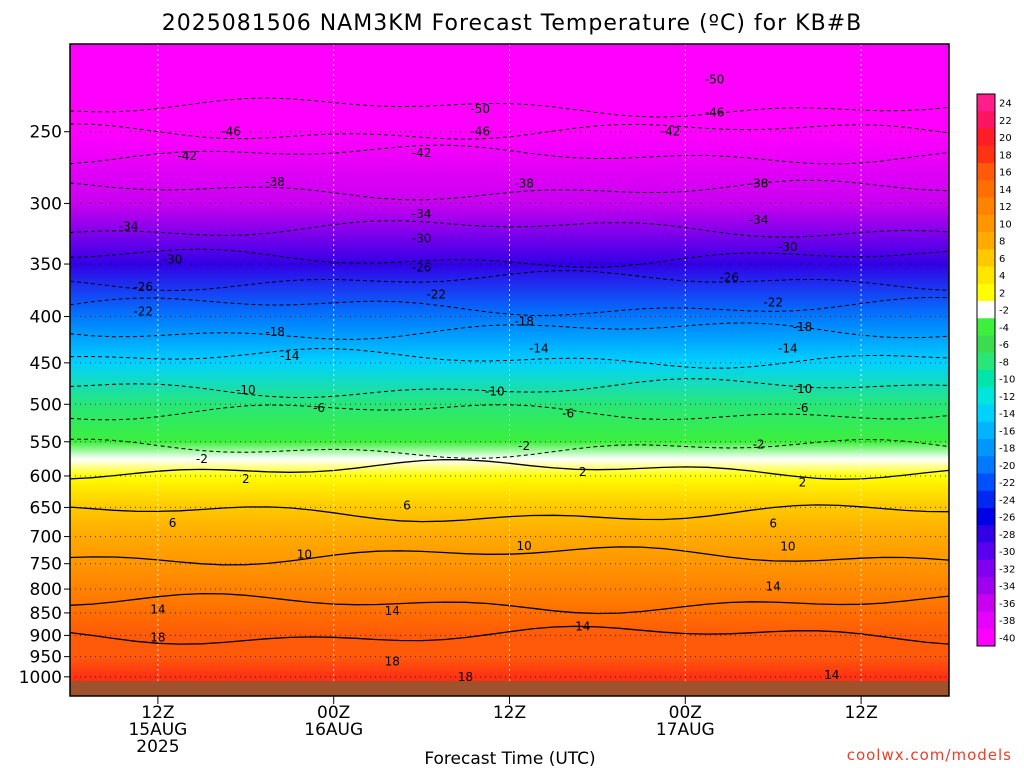 This screenshot has width=1024, height=768. Describe the element at coordinates (46, 318) in the screenshot. I see `y-tick-label: 400` at that location.